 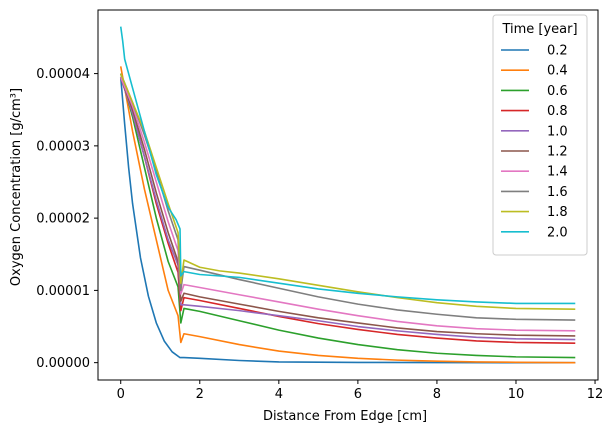 What do you see at coordinates (557, 51) in the screenshot?
I see `legend-label-0-2: 0.2` at bounding box center [557, 51].